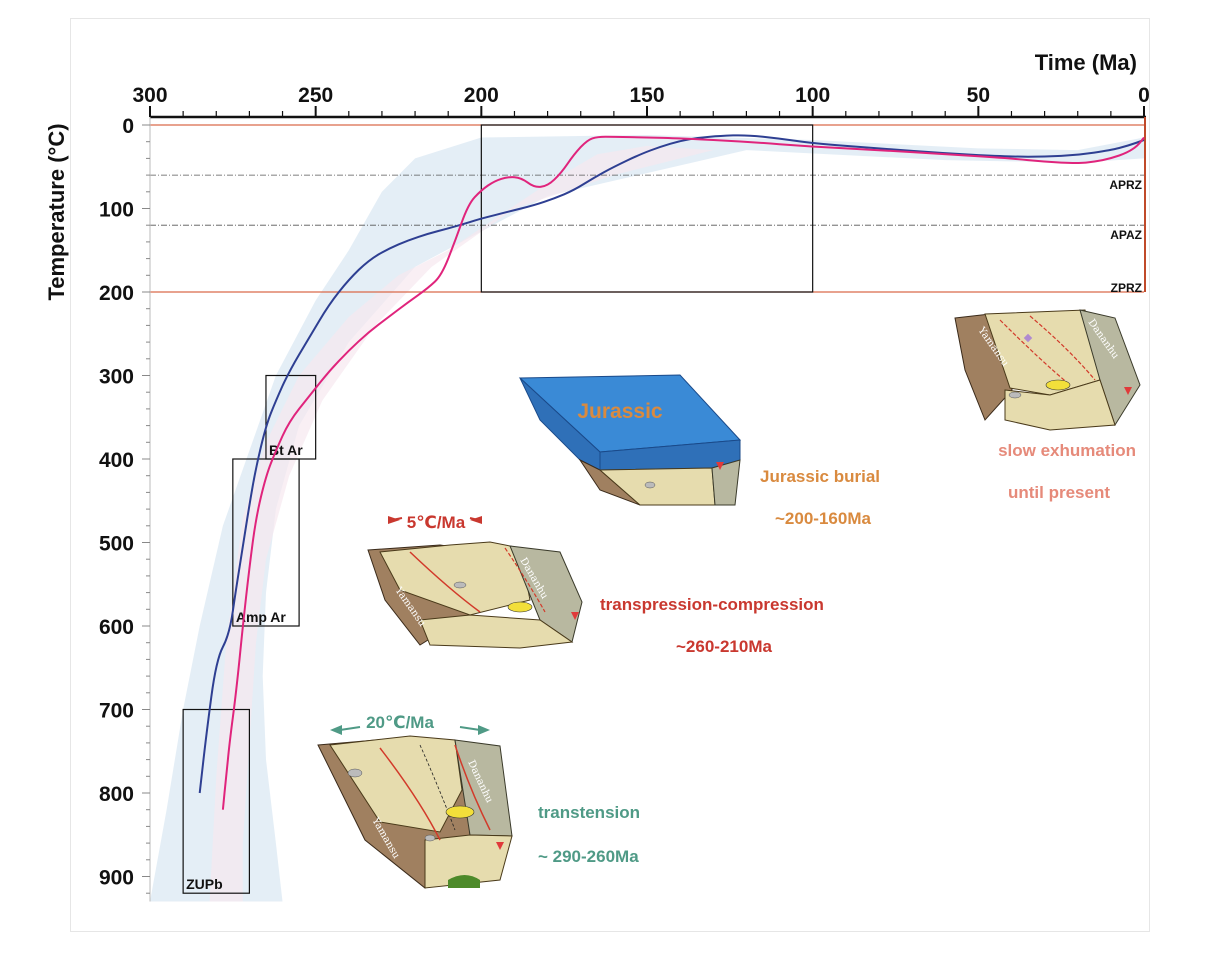 Image resolution: width=1205 pixels, height=956 pixels. What do you see at coordinates (724, 646) in the screenshot?
I see `stage-period-transpression: ~260-210Ma` at bounding box center [724, 646].